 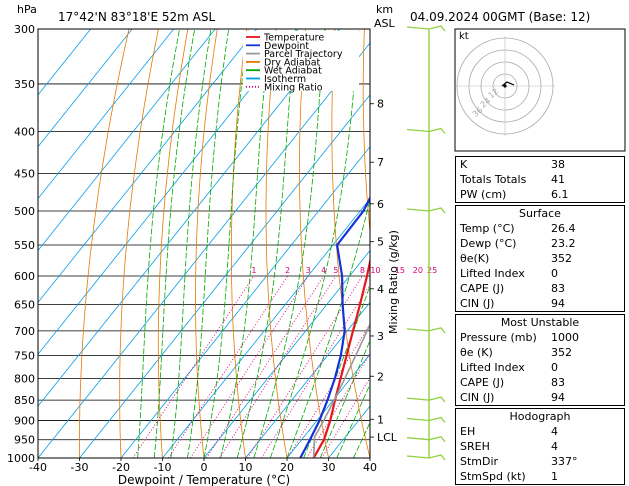 I want to click on hodograph-row: StmDir 337°, so click(x=540, y=461).